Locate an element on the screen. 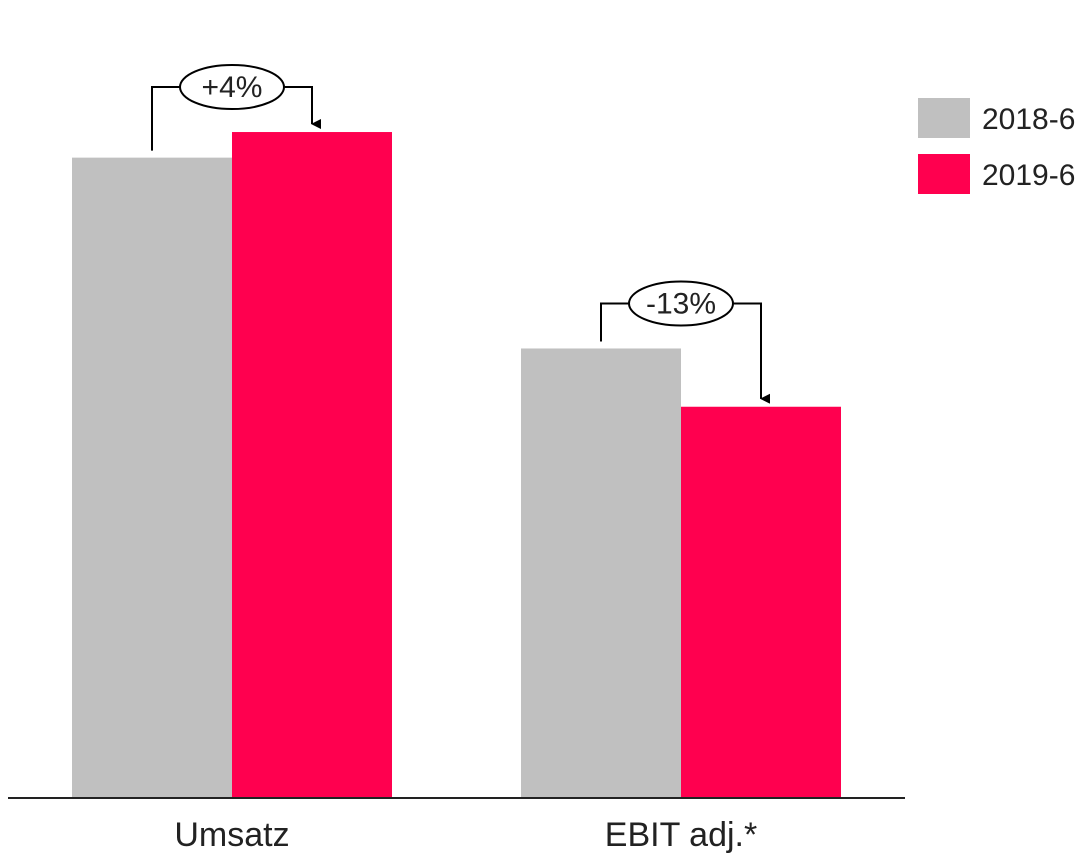 The width and height of the screenshot is (1088, 854). legend: 2018-6 2019-6 is located at coordinates (996, 146).